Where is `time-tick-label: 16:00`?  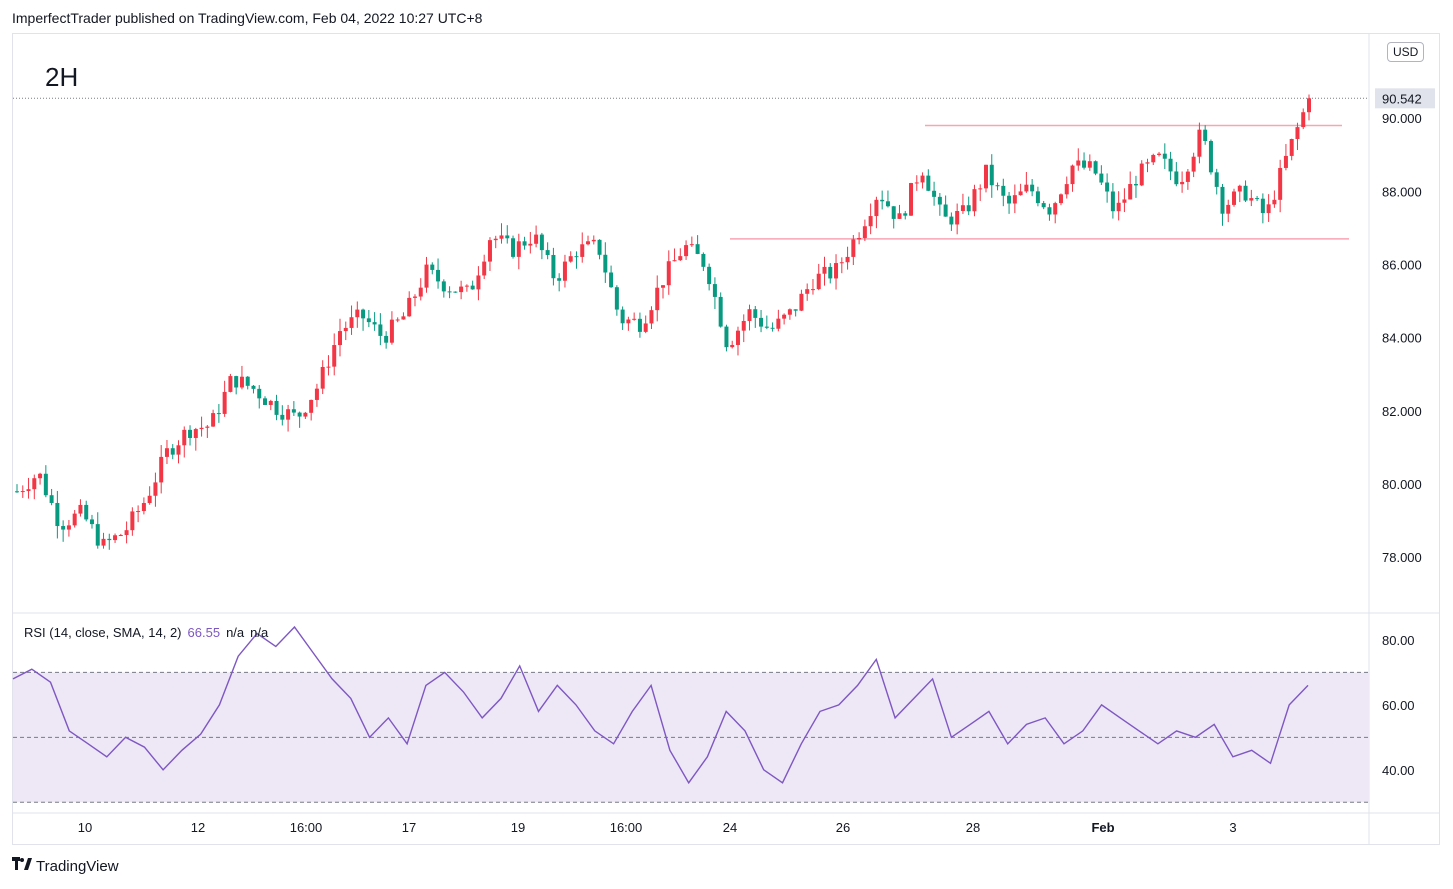
time-tick-label: 16:00 is located at coordinates (306, 827).